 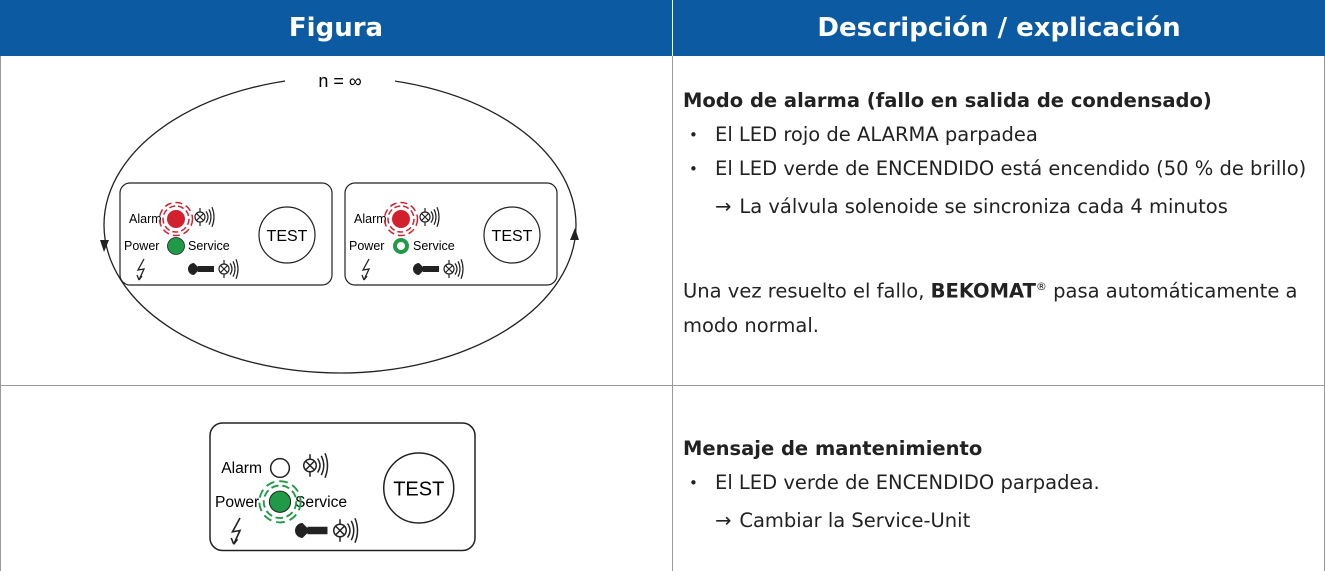 I want to click on trademark: ®, so click(x=1041, y=286).